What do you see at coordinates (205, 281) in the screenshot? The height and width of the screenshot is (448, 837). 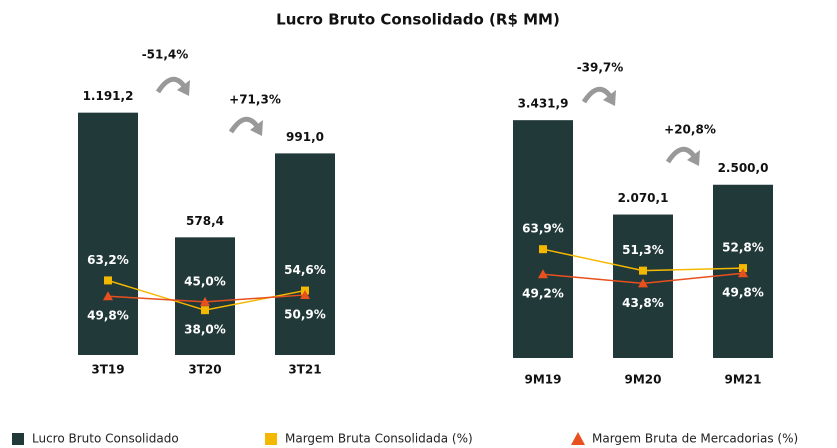 I see `line-value-label: 45,0%` at bounding box center [205, 281].